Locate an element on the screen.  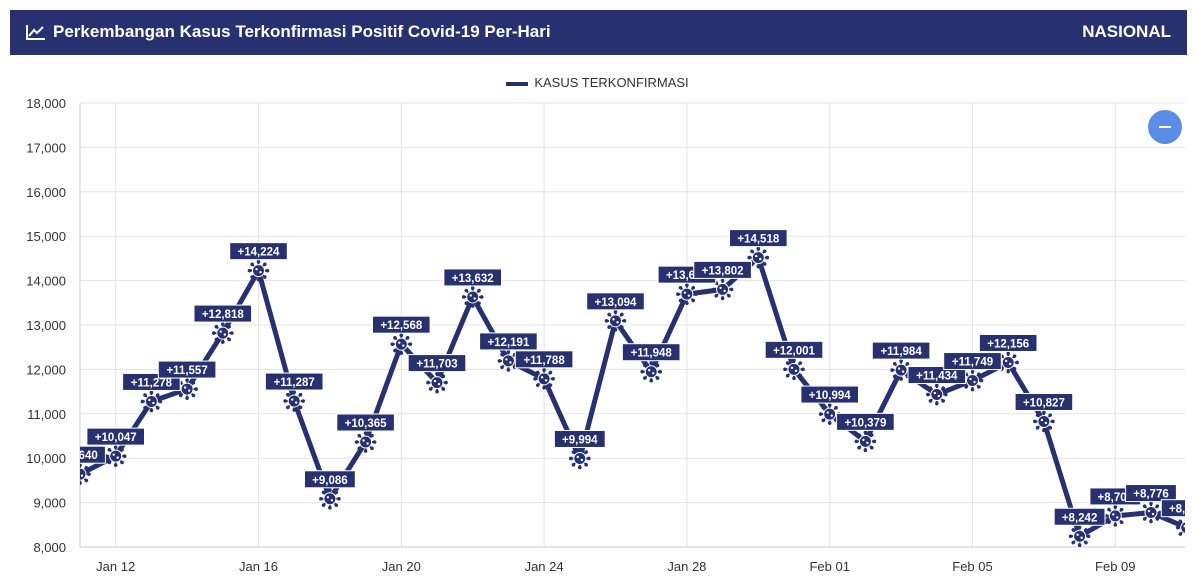
svg-text: +10,994 is located at coordinates (830, 396).